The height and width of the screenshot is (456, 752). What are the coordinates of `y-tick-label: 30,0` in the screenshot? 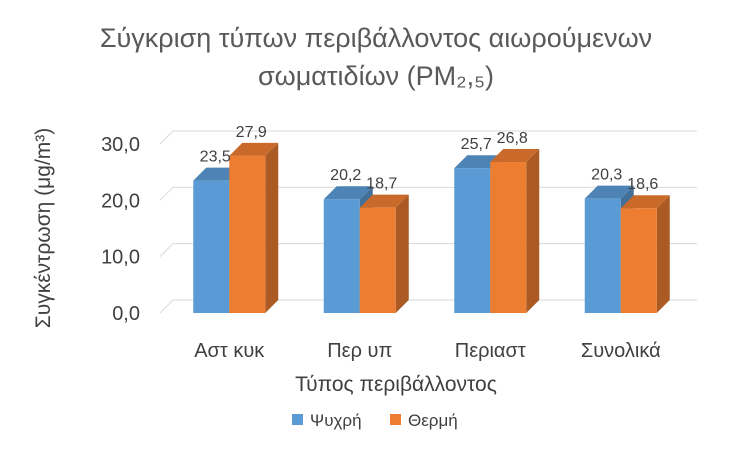 It's located at (120, 145).